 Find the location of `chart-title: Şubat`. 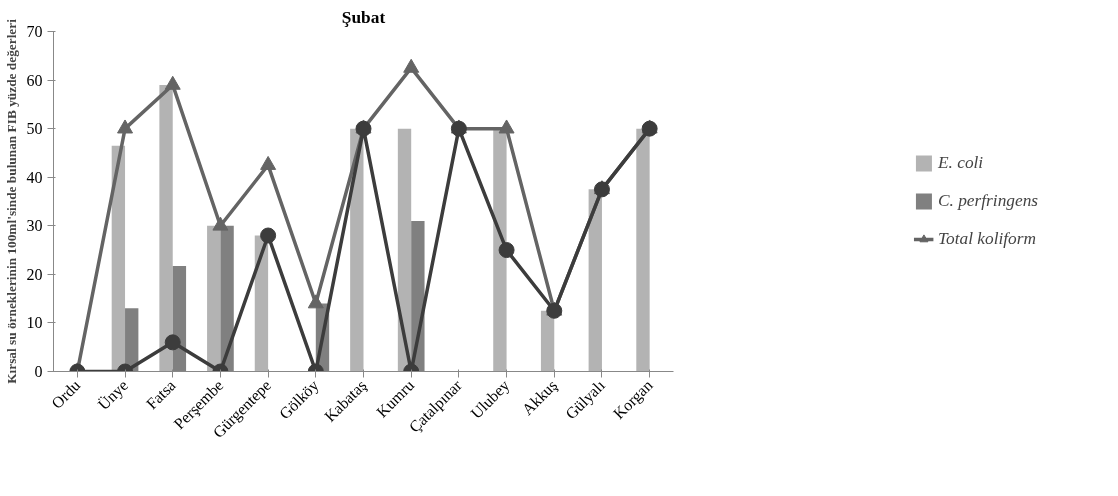

chart-title: Şubat is located at coordinates (363, 17).